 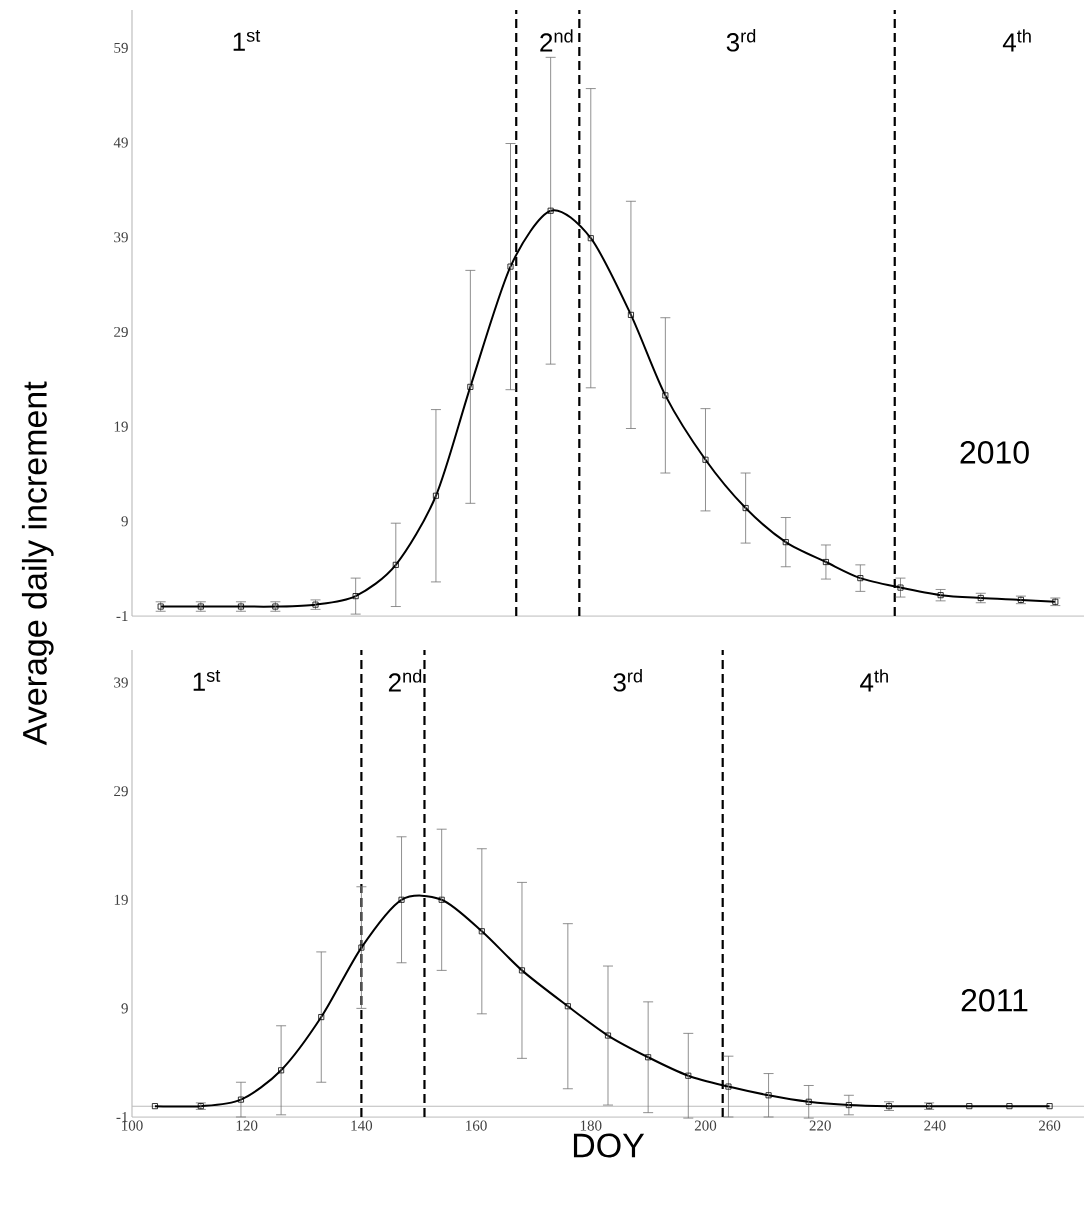 What do you see at coordinates (247, 1125) in the screenshot?
I see `x-tick-label: 120` at bounding box center [247, 1125].